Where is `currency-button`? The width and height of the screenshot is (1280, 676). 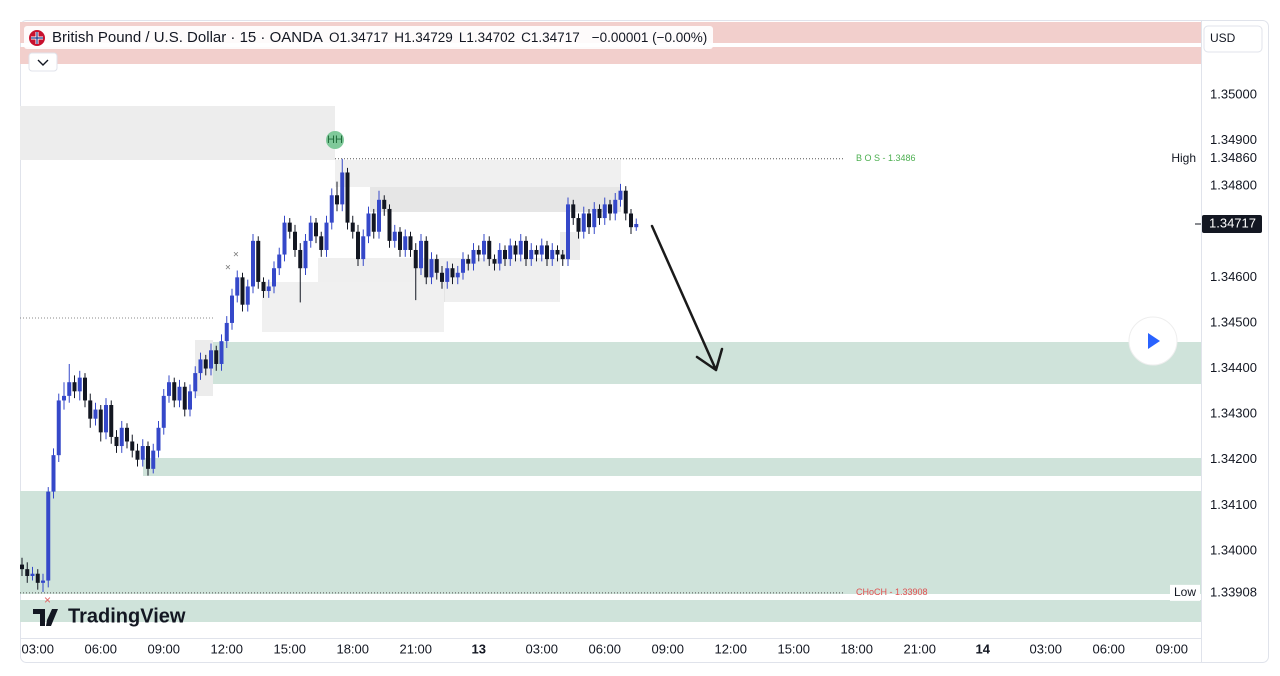
currency-button is located at coordinates (1233, 39).